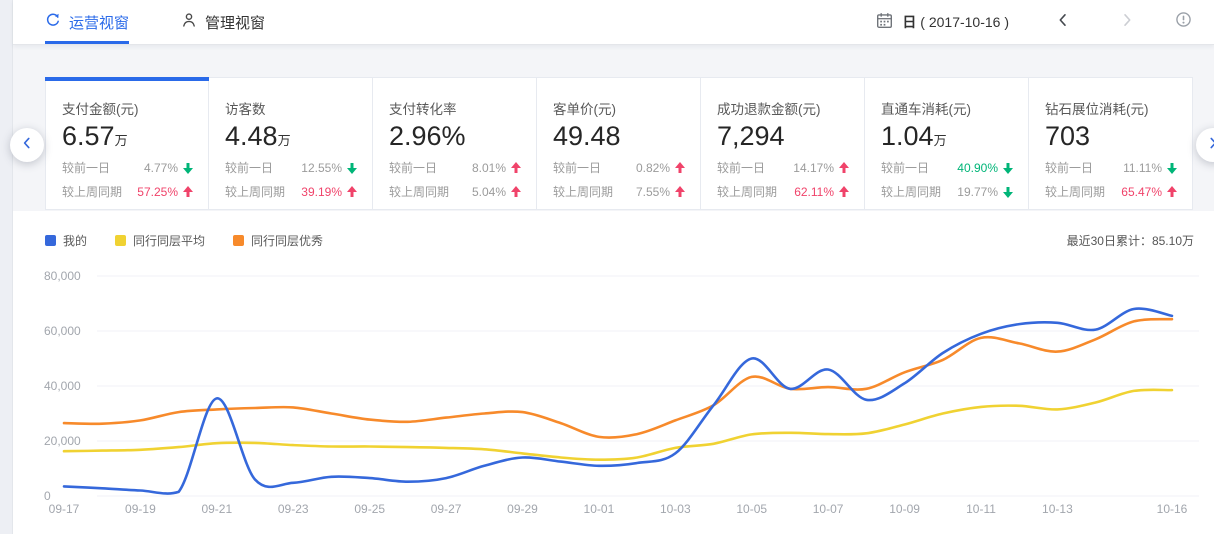 The image size is (1214, 534). Describe the element at coordinates (587, 136) in the screenshot. I see `kpi-value: 49.48` at that location.